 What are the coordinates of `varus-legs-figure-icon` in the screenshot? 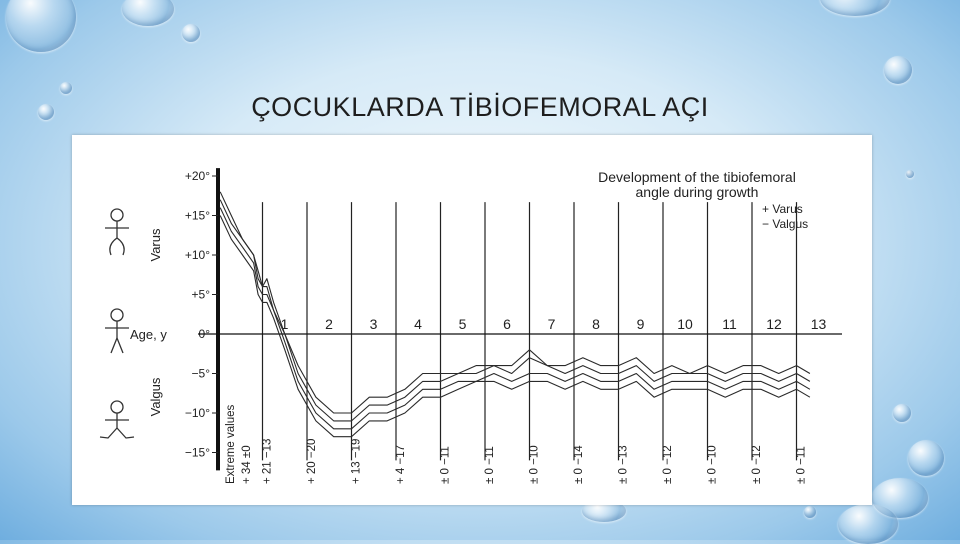 It's located at (117, 232).